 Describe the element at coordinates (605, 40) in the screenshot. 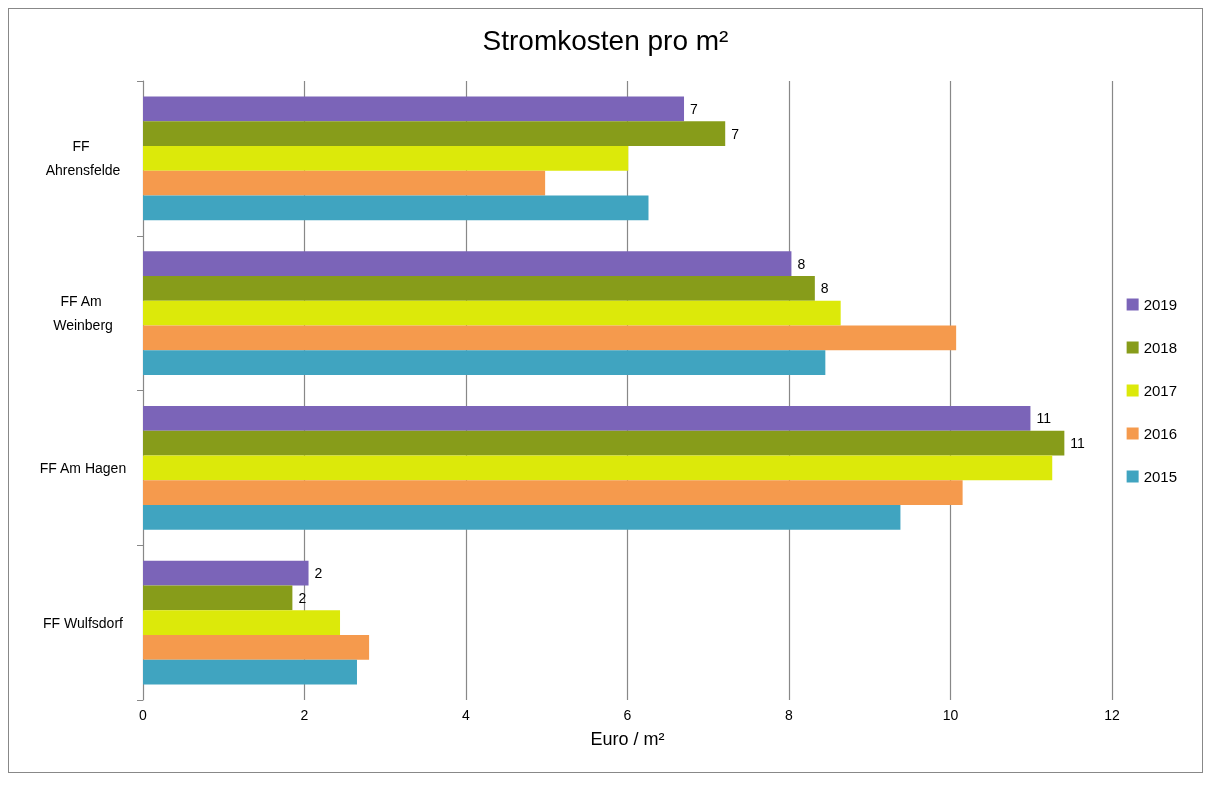

I see `chart-title: Stromkosten pro m²` at that location.